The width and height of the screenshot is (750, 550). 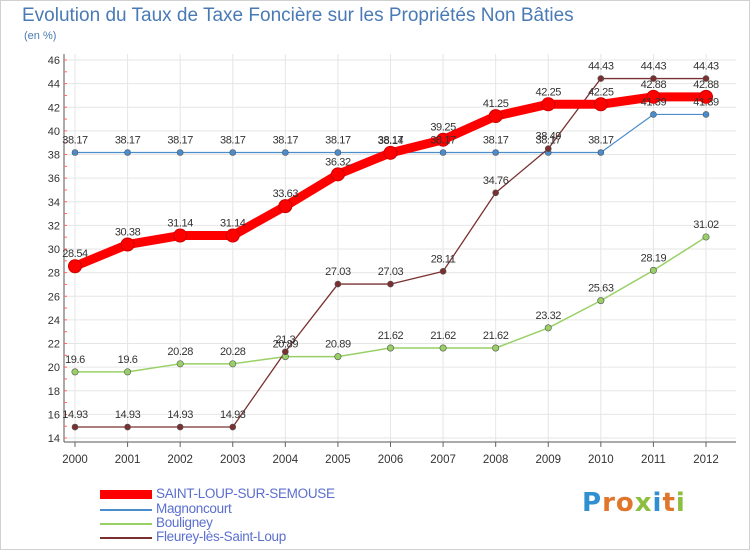 I want to click on y-tick-label: 28, so click(x=54, y=274).